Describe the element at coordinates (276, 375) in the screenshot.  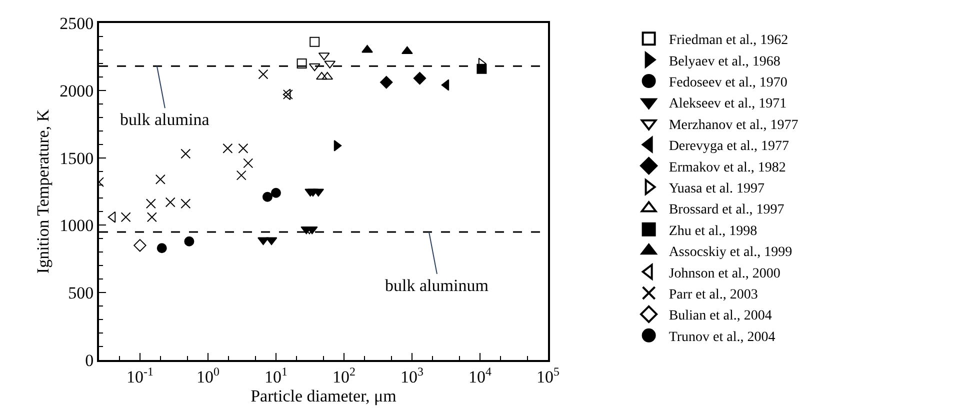
I see `x-tick-label: 10$^{1}$` at that location.